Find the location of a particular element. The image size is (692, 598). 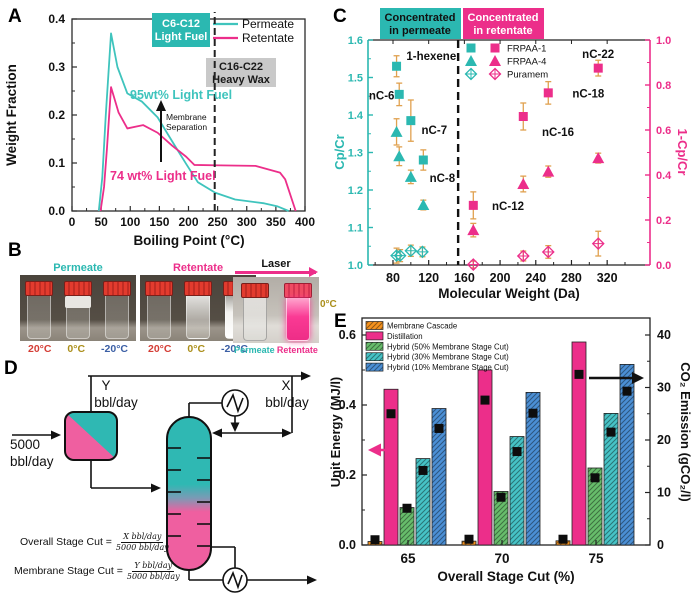

svg-text: 0.1 is located at coordinates (56, 163).